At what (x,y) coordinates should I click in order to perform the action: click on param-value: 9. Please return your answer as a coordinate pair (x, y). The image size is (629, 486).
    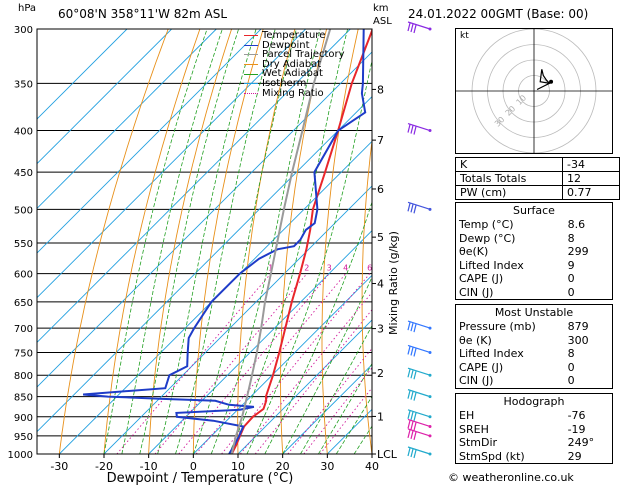
    Looking at the image, I should click on (571, 265).